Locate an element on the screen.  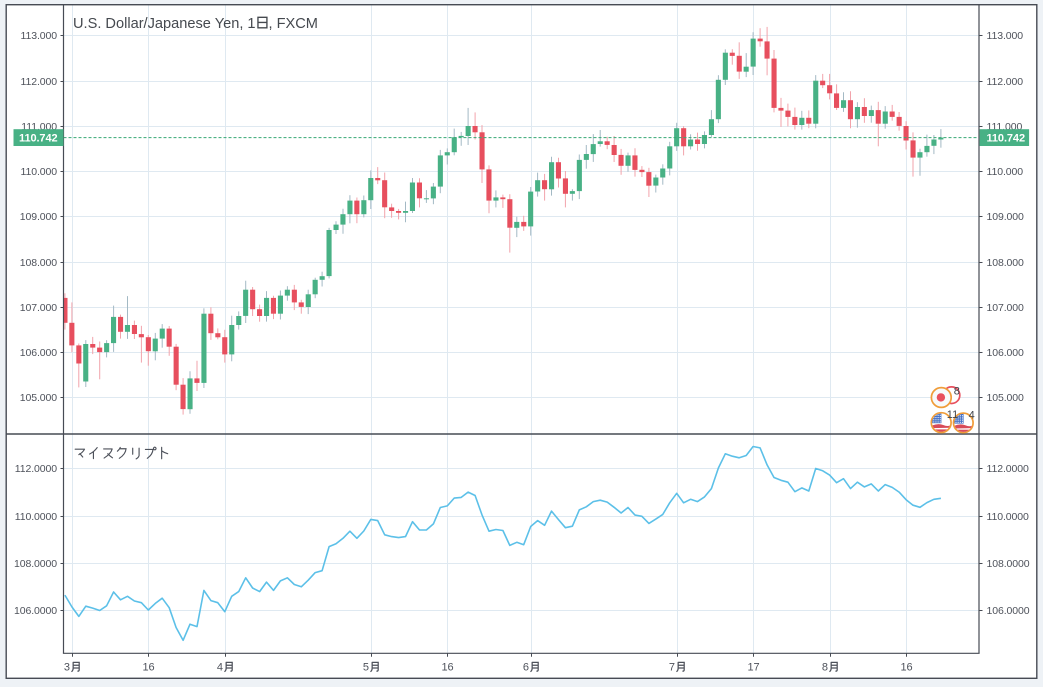
svg-text: 5 is located at coordinates (366, 667).